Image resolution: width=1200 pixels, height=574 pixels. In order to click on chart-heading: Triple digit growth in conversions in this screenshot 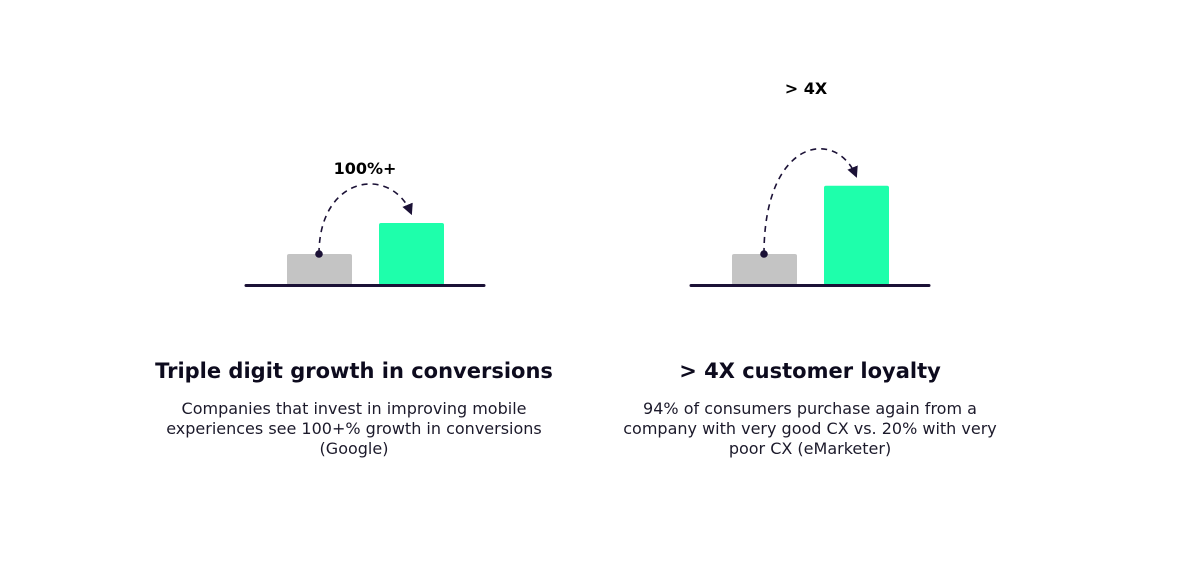, I will do `click(354, 371)`.